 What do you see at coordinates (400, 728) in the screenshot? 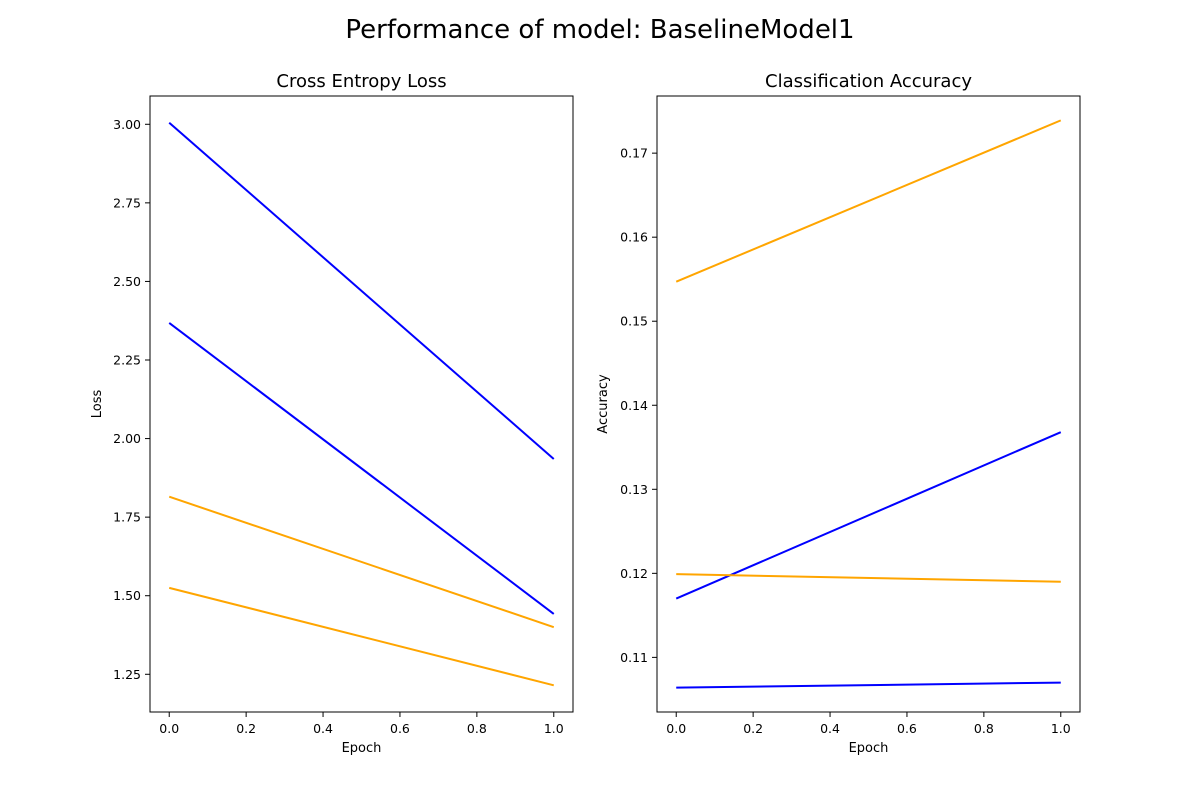
I see `x-tick-label-0-3: 0.6` at bounding box center [400, 728].